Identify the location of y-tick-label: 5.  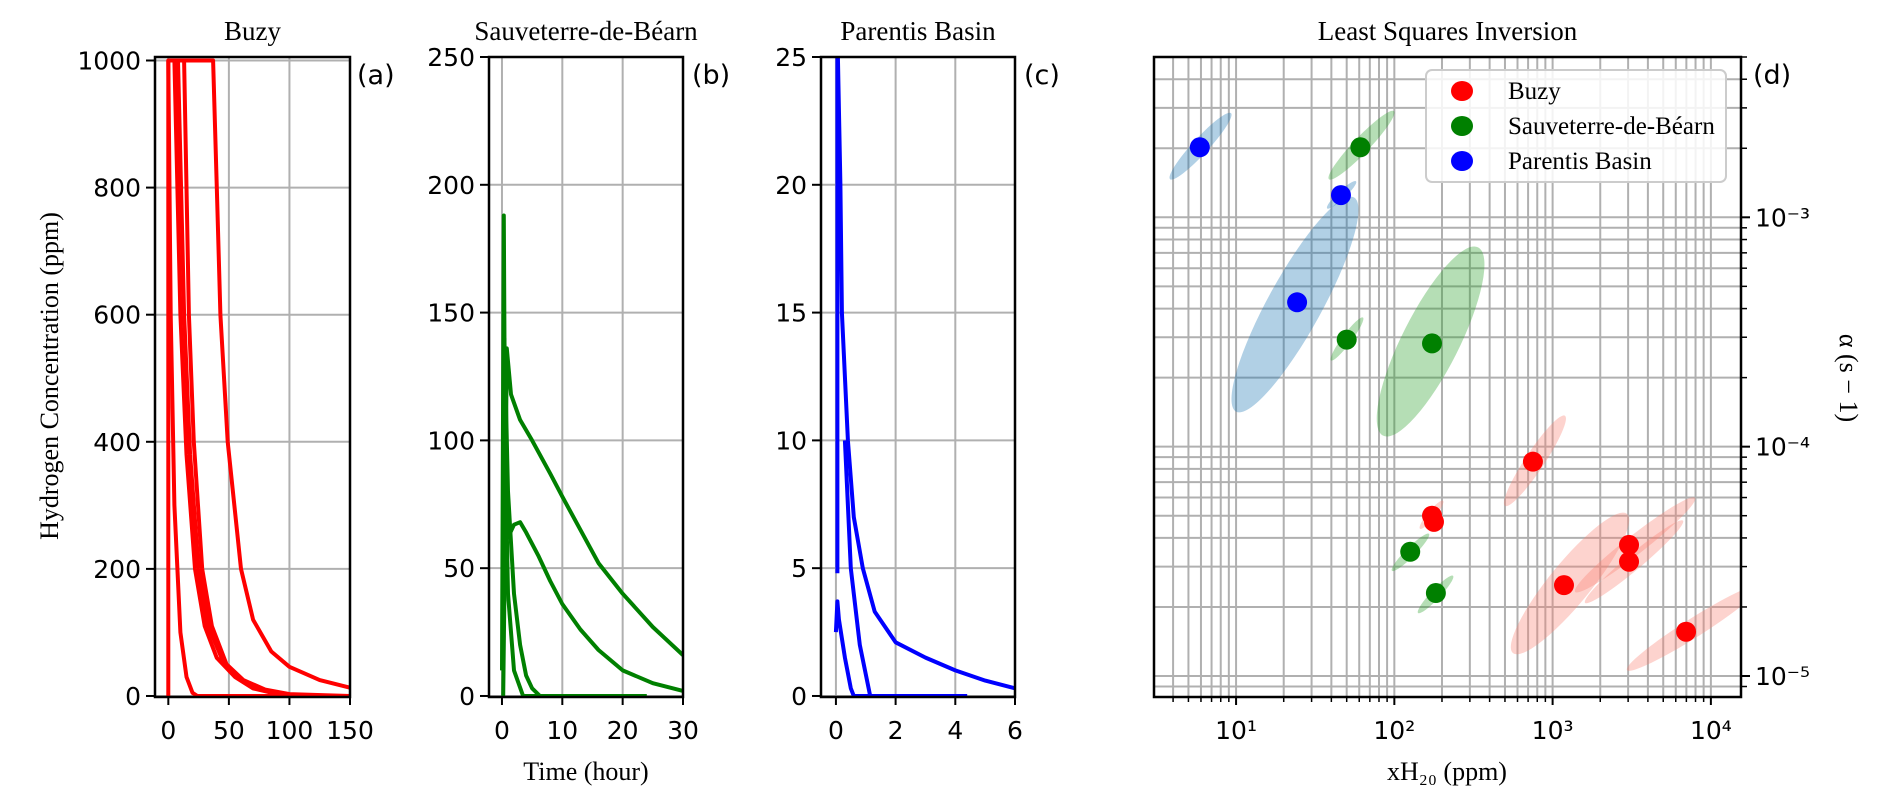
(799, 568).